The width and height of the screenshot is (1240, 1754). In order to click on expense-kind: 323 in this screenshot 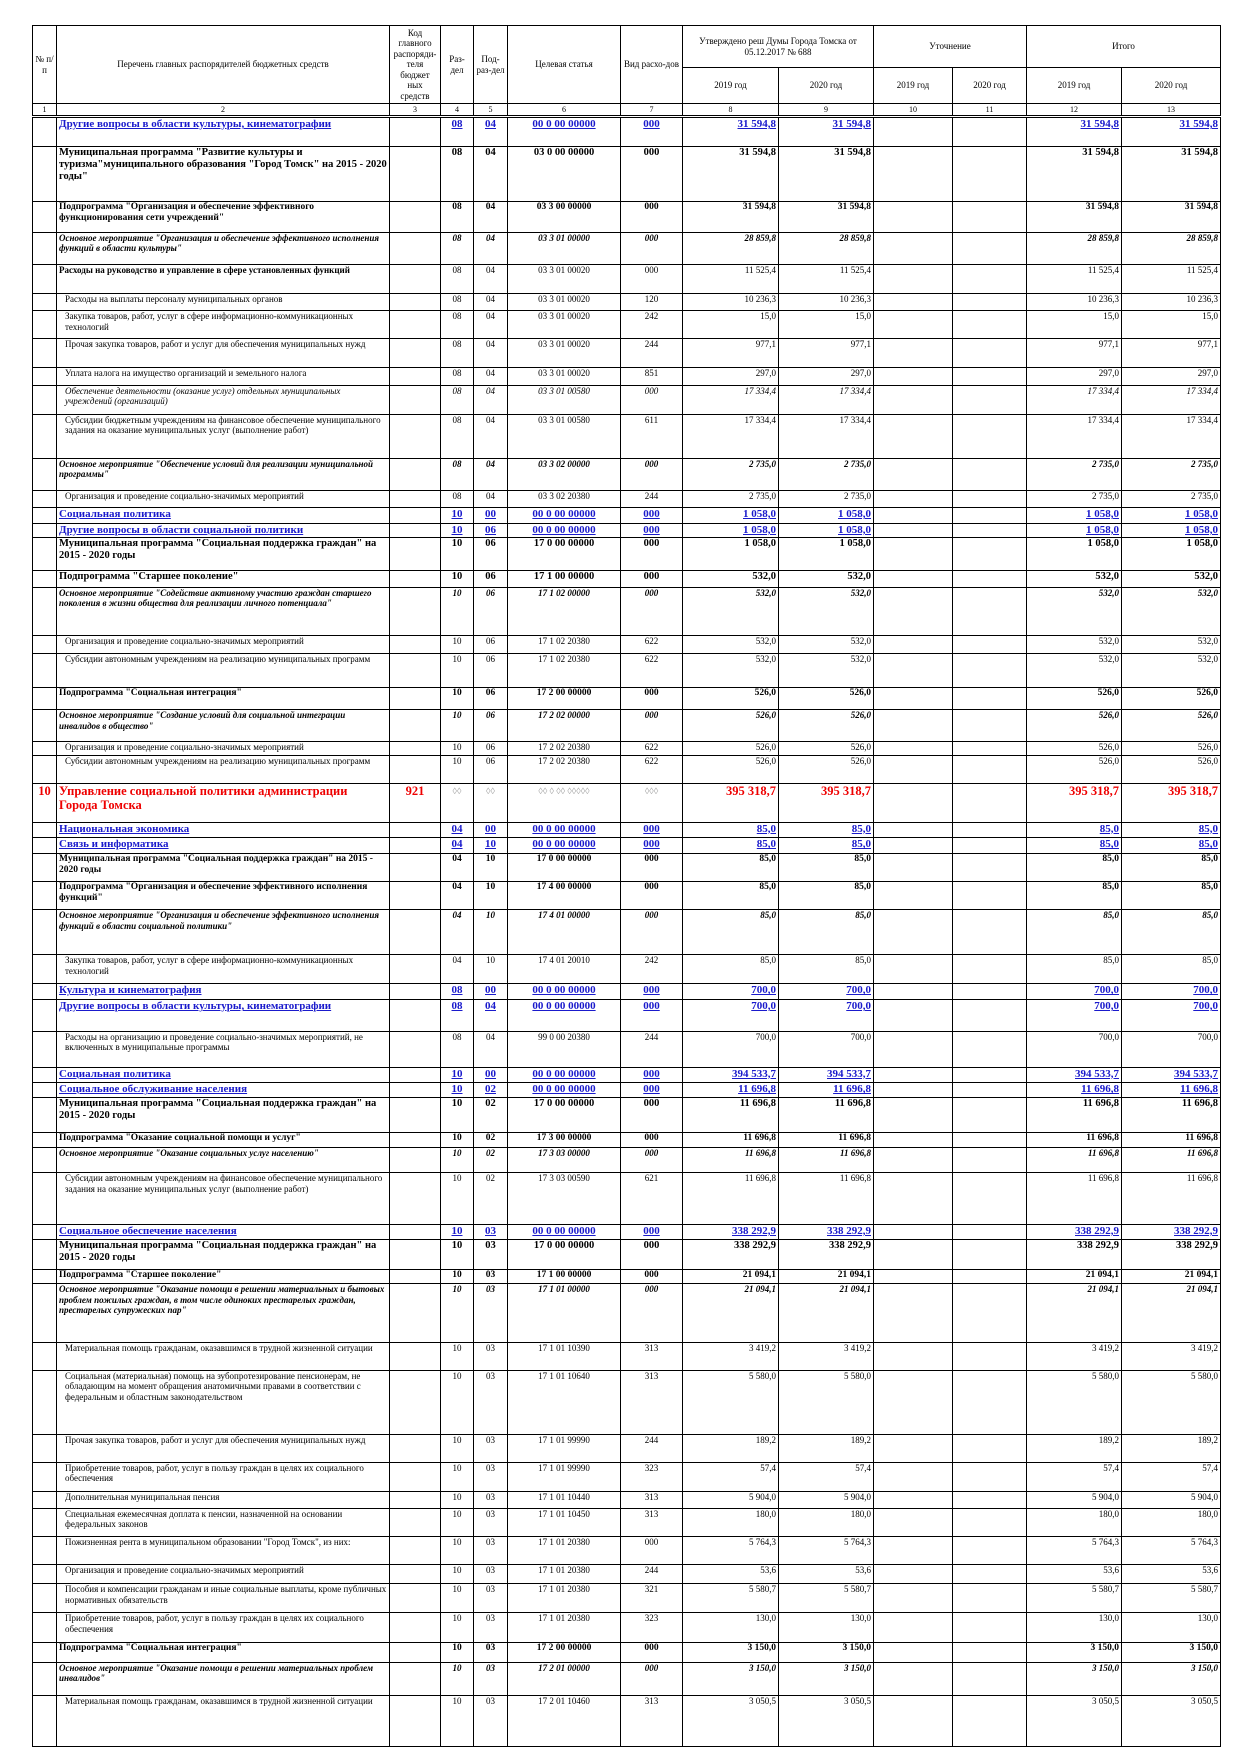, I will do `click(651, 1627)`.